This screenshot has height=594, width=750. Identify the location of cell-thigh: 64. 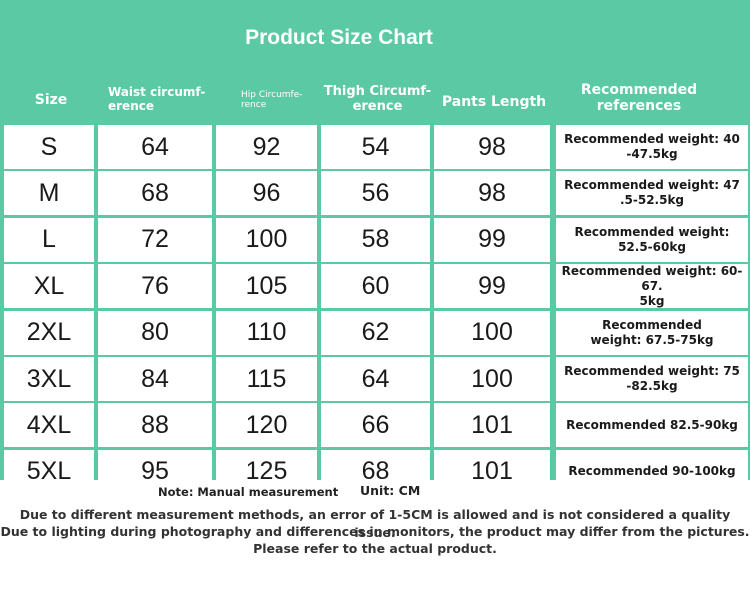
(375, 379).